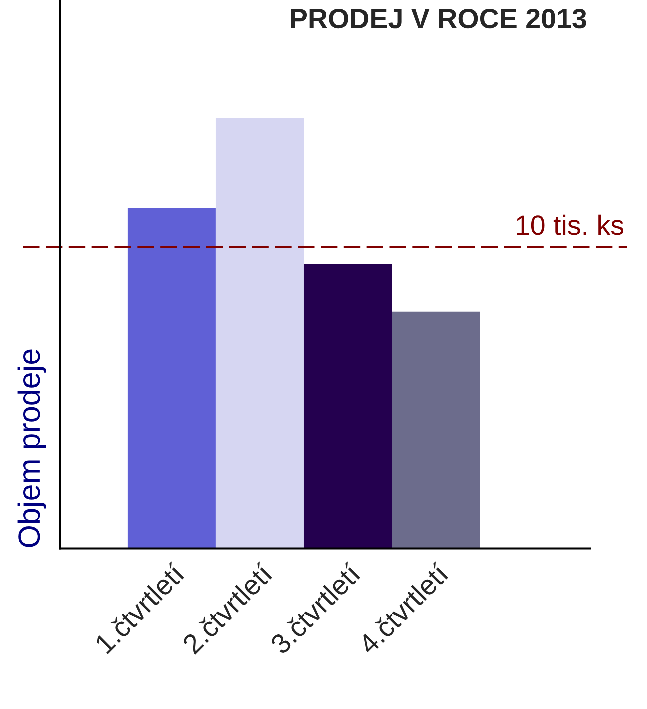 The width and height of the screenshot is (647, 709). Describe the element at coordinates (438, 18) in the screenshot. I see `chart-title: PRODEJ V ROCE 2013` at that location.